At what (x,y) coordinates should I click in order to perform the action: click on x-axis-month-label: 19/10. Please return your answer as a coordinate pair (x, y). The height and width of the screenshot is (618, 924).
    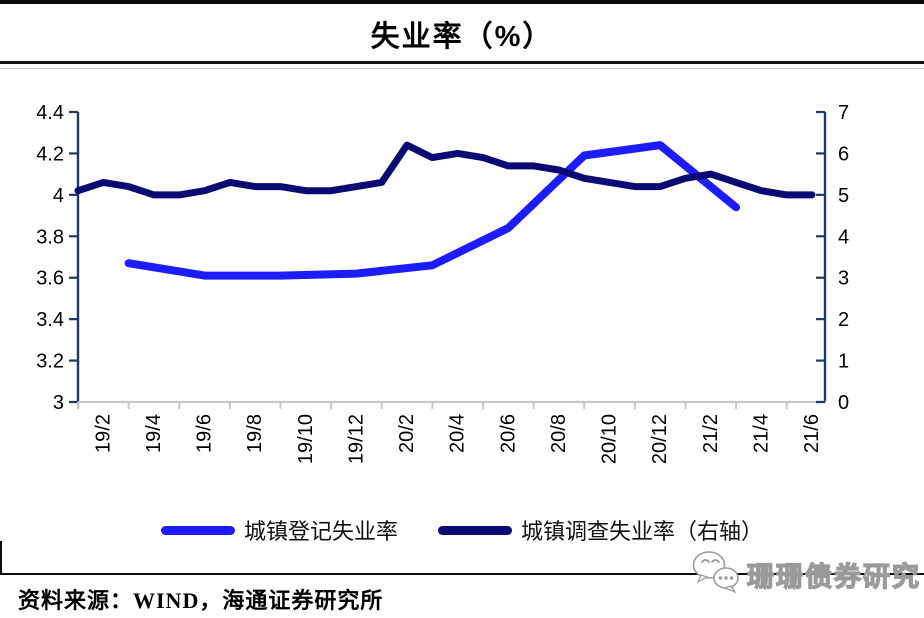
    Looking at the image, I should click on (306, 439).